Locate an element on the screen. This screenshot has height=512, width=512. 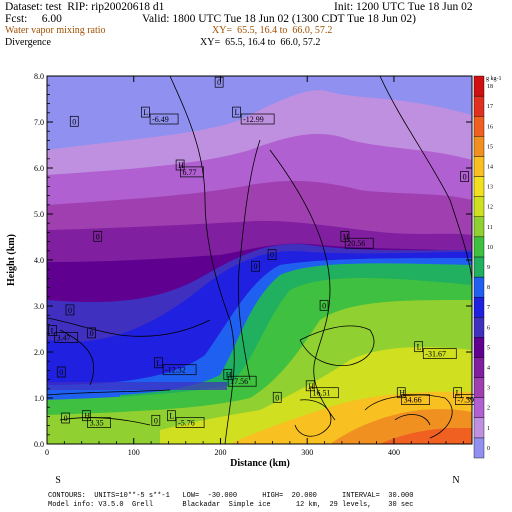
colorbar-tick-label: 14 is located at coordinates (490, 167).